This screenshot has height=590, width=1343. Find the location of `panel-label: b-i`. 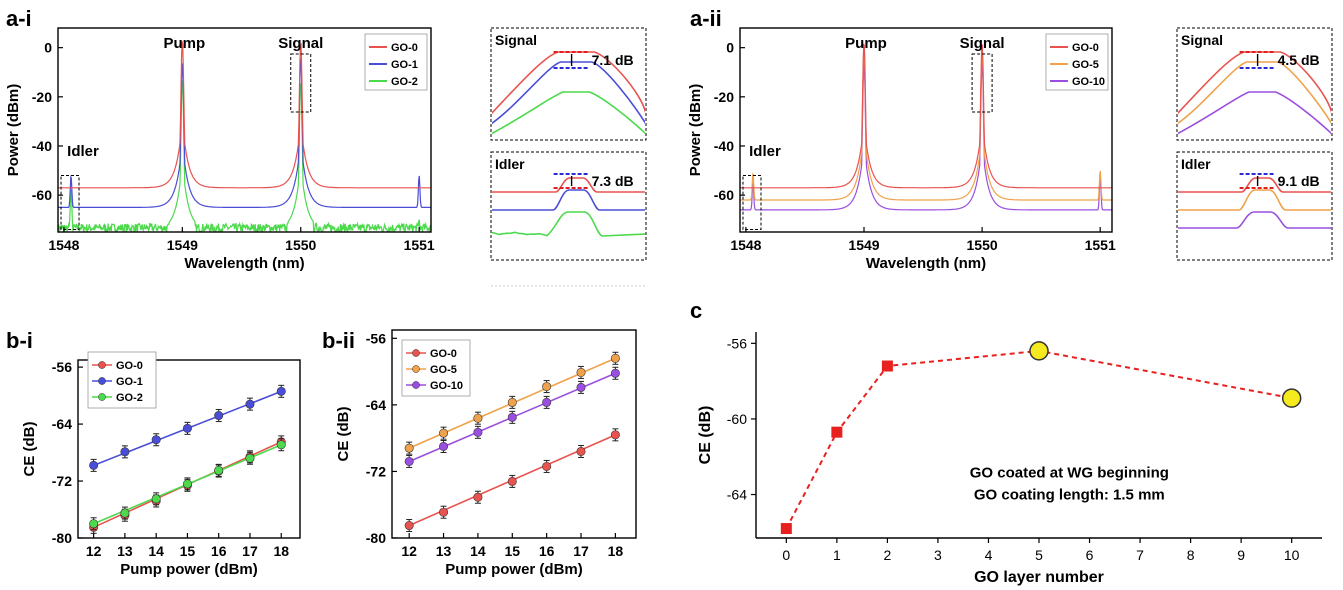

panel-label: b-i is located at coordinates (19, 340).